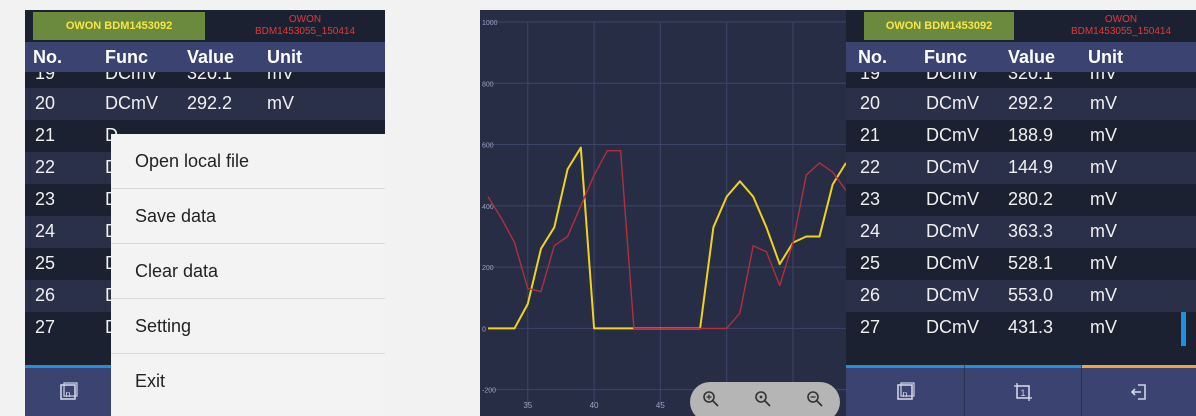 This screenshot has height=416, width=1196. I want to click on toolbar-button-1: 1, so click(1023, 392).